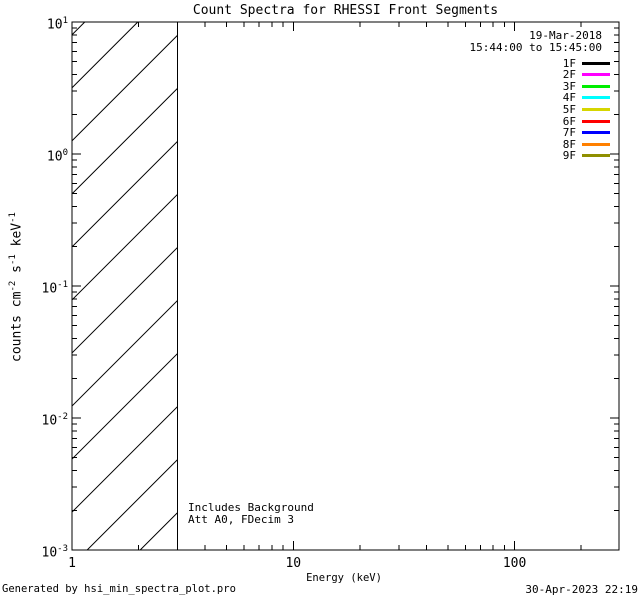 The image size is (640, 600). What do you see at coordinates (72, 563) in the screenshot?
I see `x-tick-label: 1` at bounding box center [72, 563].